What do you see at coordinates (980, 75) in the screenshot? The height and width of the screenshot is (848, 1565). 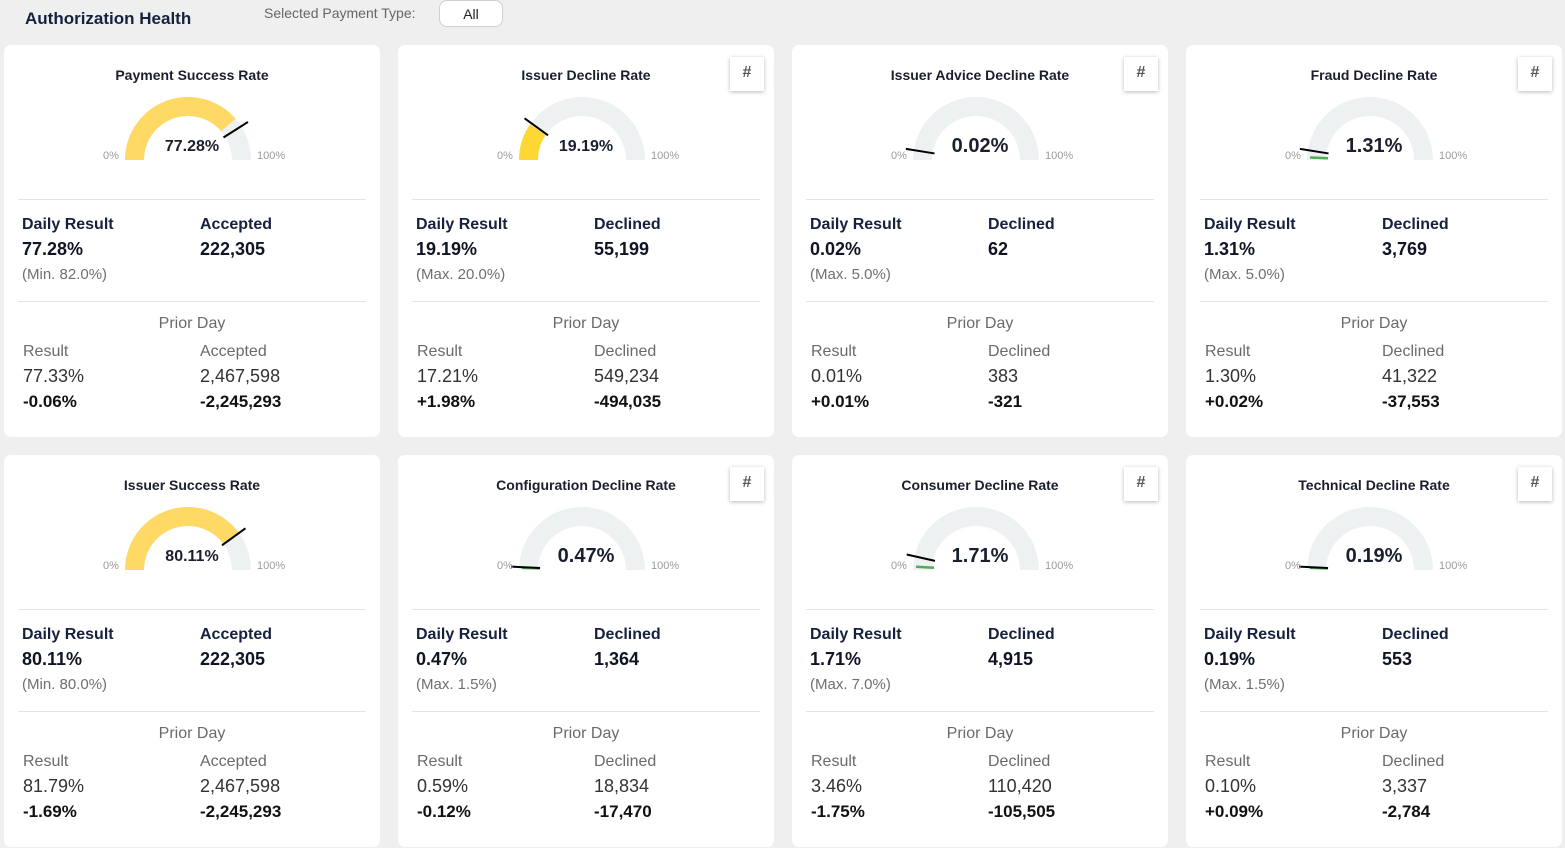 I see `card-title: Issuer Advice Decline Rate` at bounding box center [980, 75].